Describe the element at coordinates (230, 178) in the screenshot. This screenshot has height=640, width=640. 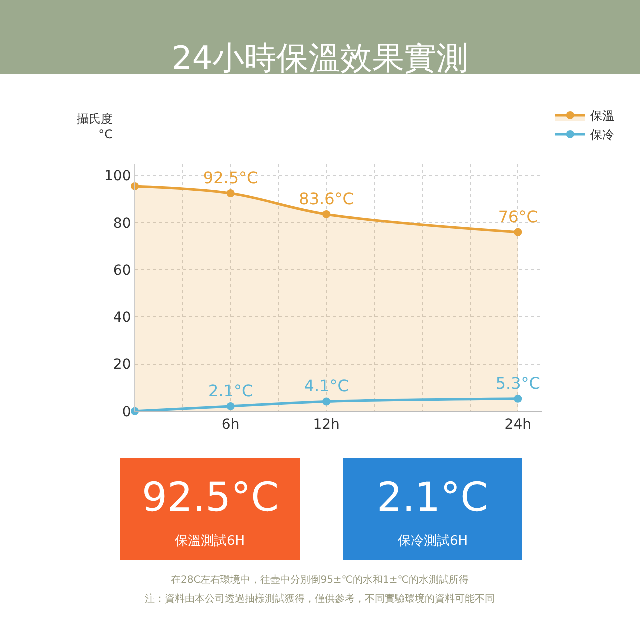
I see `data-label: 92.5°C` at that location.